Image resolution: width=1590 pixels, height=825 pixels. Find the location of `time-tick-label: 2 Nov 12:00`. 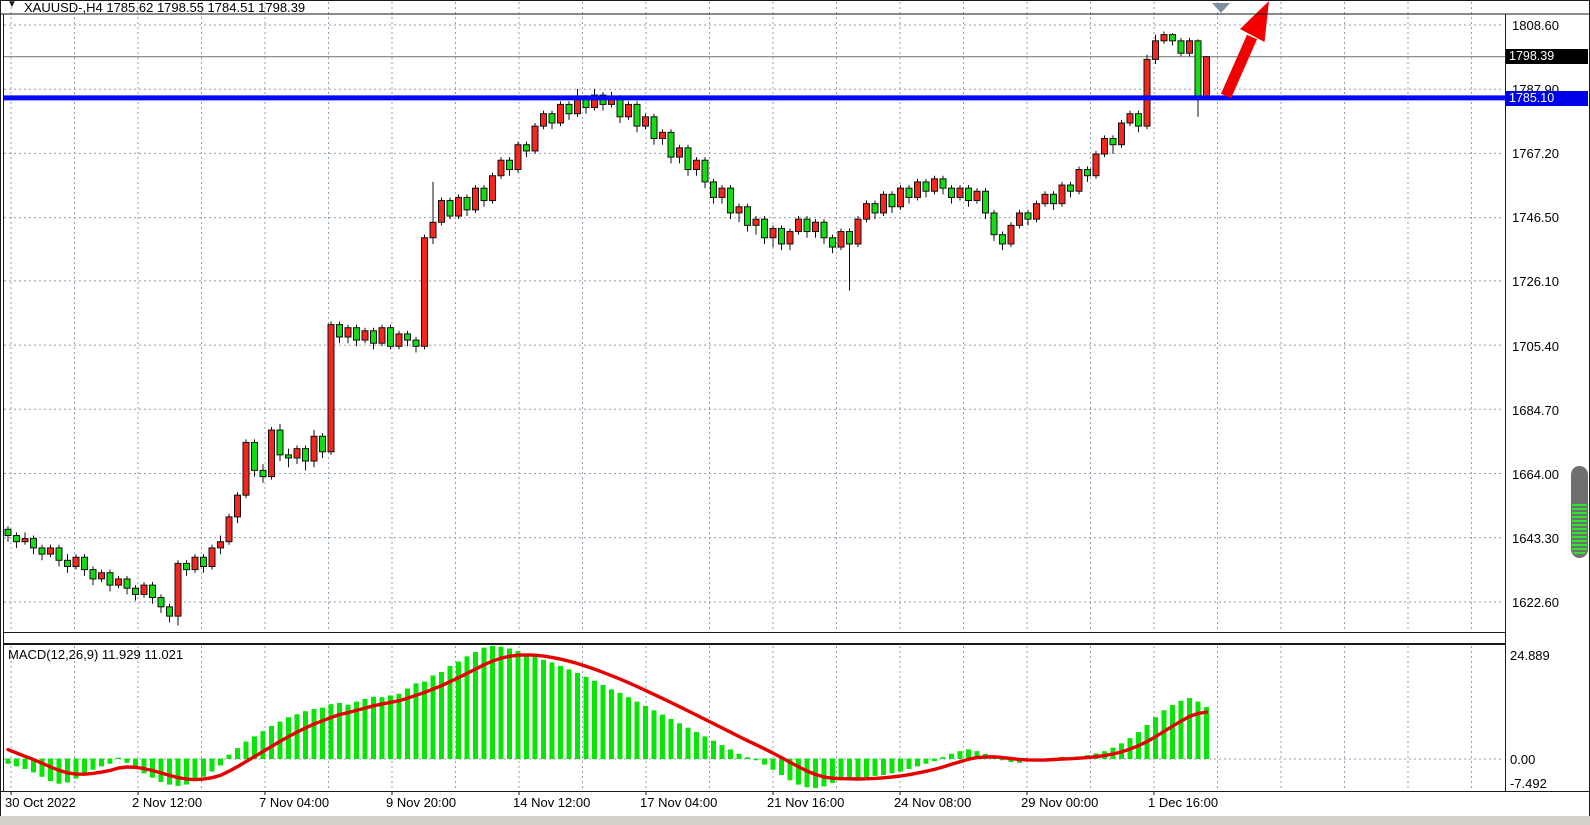

time-tick-label: 2 Nov 12:00 is located at coordinates (167, 802).